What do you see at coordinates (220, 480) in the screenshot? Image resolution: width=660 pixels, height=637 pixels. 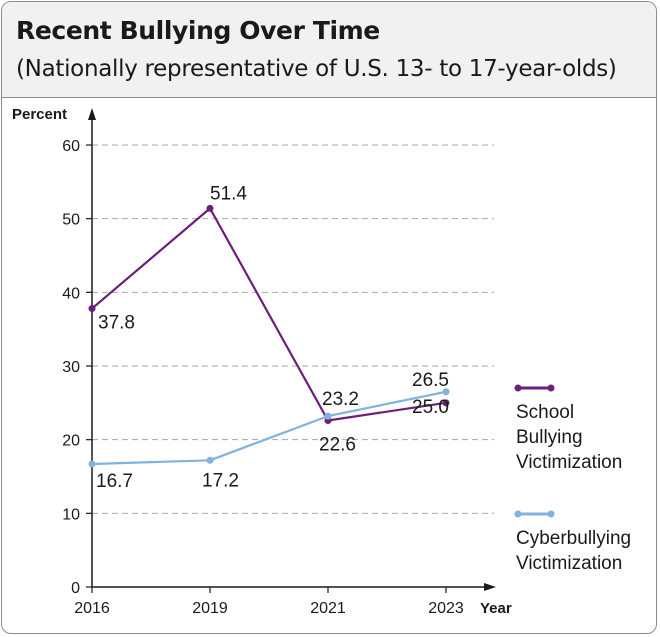 I see `data-label: 17.2` at bounding box center [220, 480].